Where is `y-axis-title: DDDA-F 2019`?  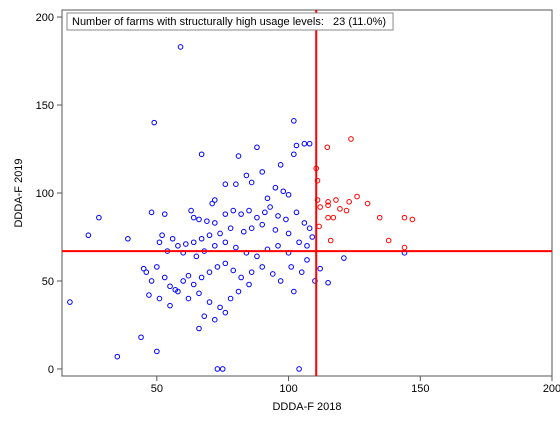
y-axis-title: DDDA-F 2019 is located at coordinates (19, 192).